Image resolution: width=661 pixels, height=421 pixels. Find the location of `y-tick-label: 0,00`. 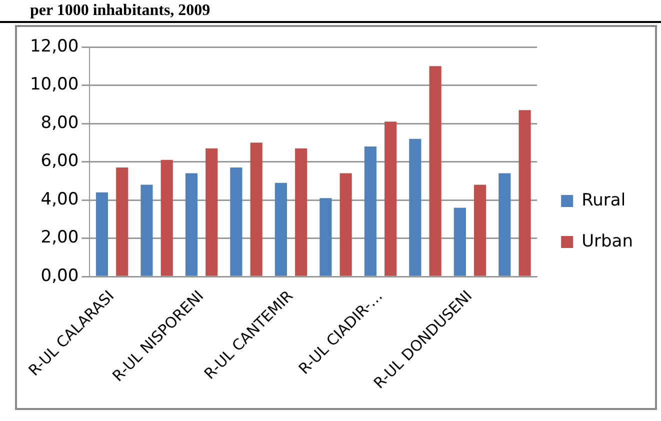

y-tick-label: 0,00 is located at coordinates (59, 276).